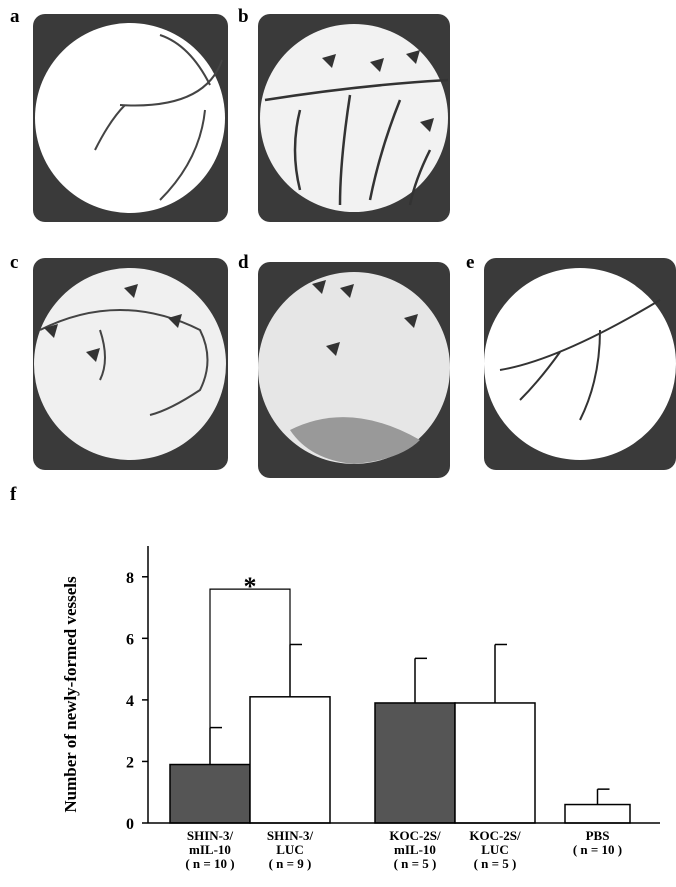 The width and height of the screenshot is (676, 887). What do you see at coordinates (15, 16) in the screenshot?
I see `panel-label: a` at bounding box center [15, 16].